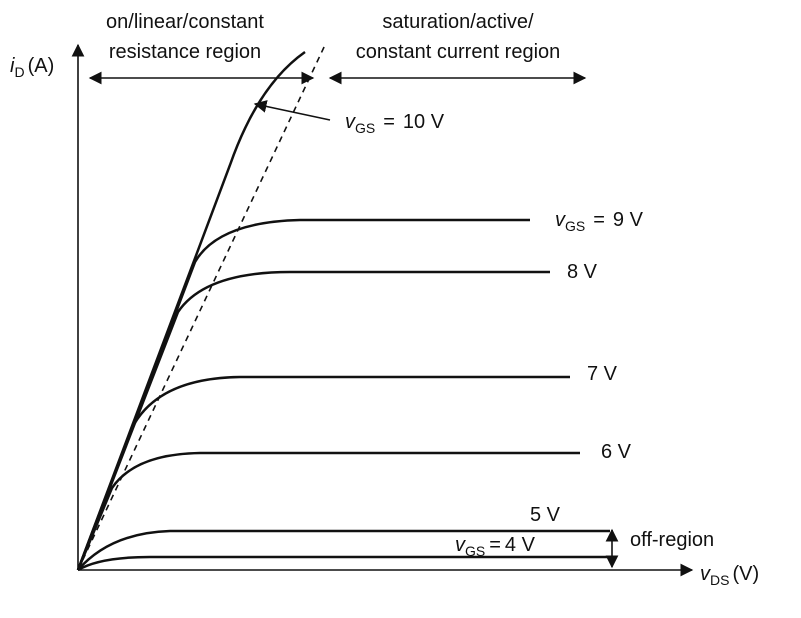 This screenshot has height=618, width=801. What do you see at coordinates (458, 22) in the screenshot?
I see `region-label: saturation/active/` at bounding box center [458, 22].